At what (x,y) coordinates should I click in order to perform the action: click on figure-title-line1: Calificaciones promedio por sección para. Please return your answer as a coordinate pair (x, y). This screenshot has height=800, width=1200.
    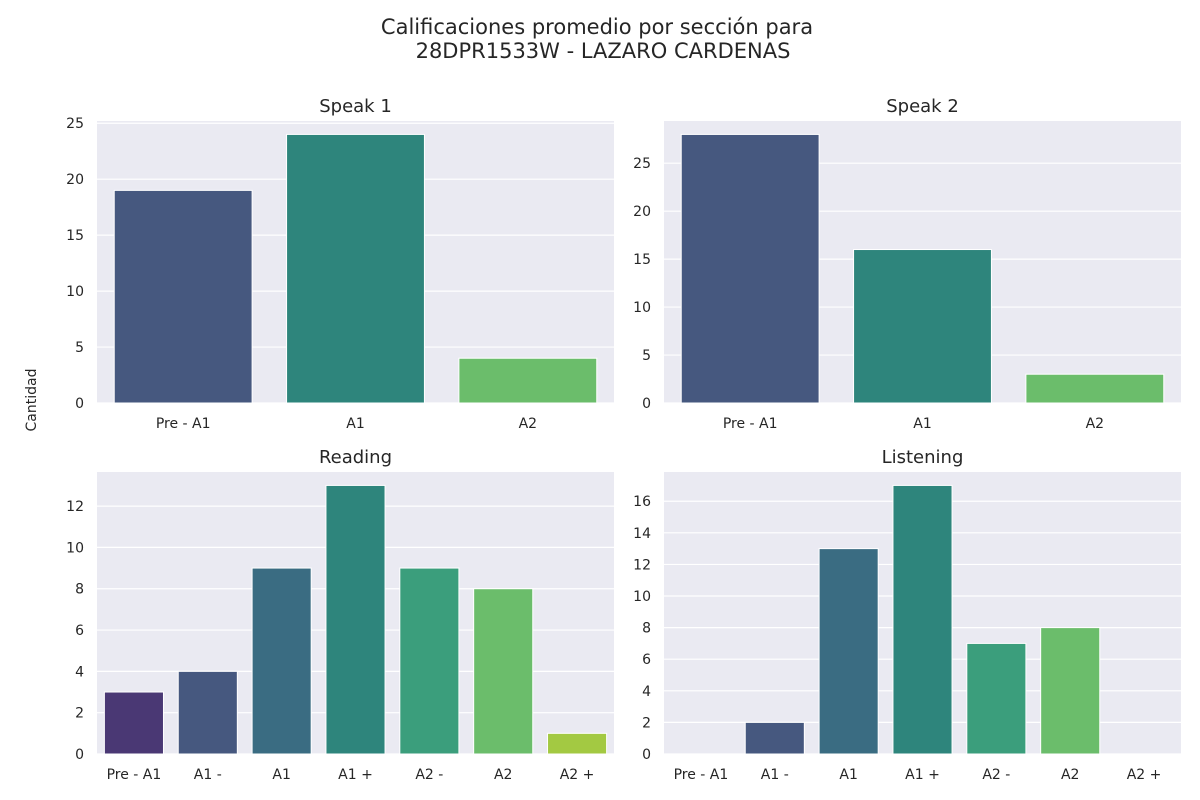
    Looking at the image, I should click on (597, 27).